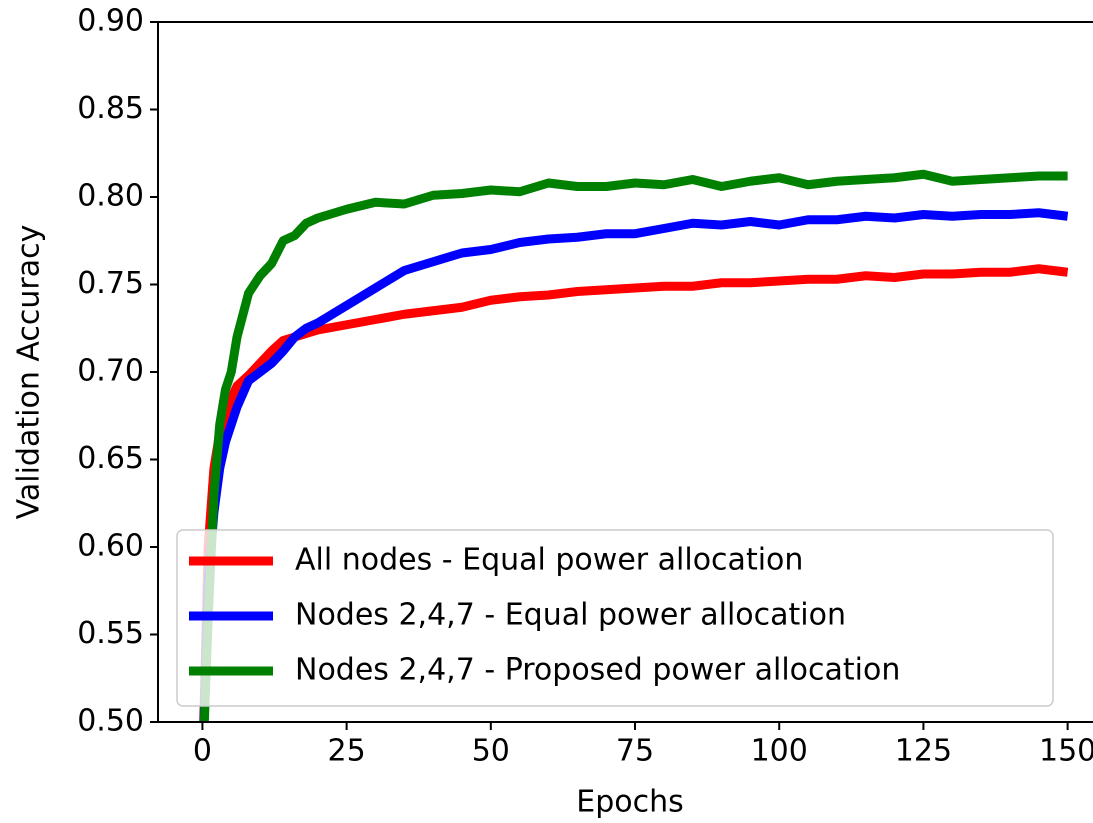  Describe the element at coordinates (635, 751) in the screenshot. I see `x-tick-label: 75` at that location.